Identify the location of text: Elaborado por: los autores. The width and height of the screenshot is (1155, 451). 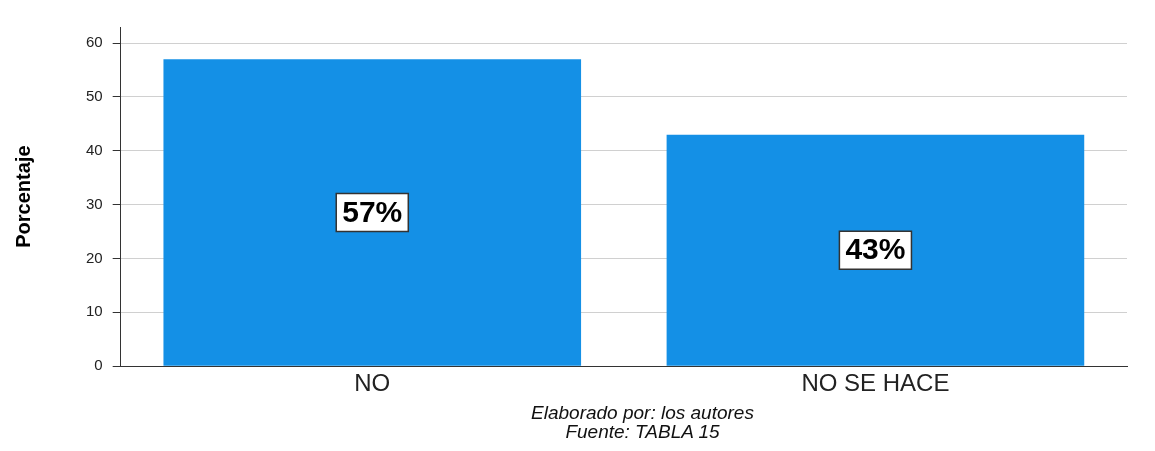
(642, 412).